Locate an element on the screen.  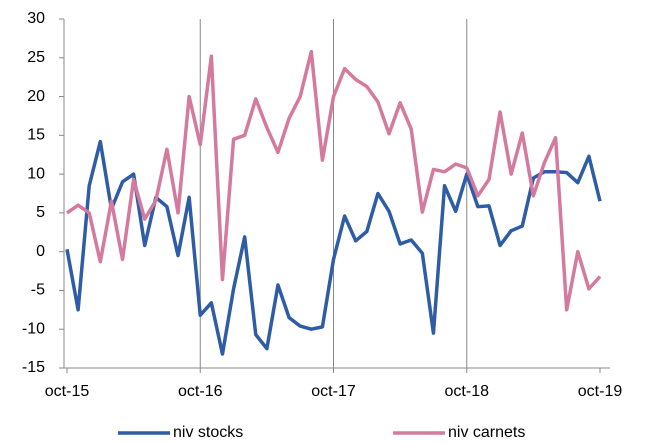
y-tick-label: -10 is located at coordinates (33, 328).